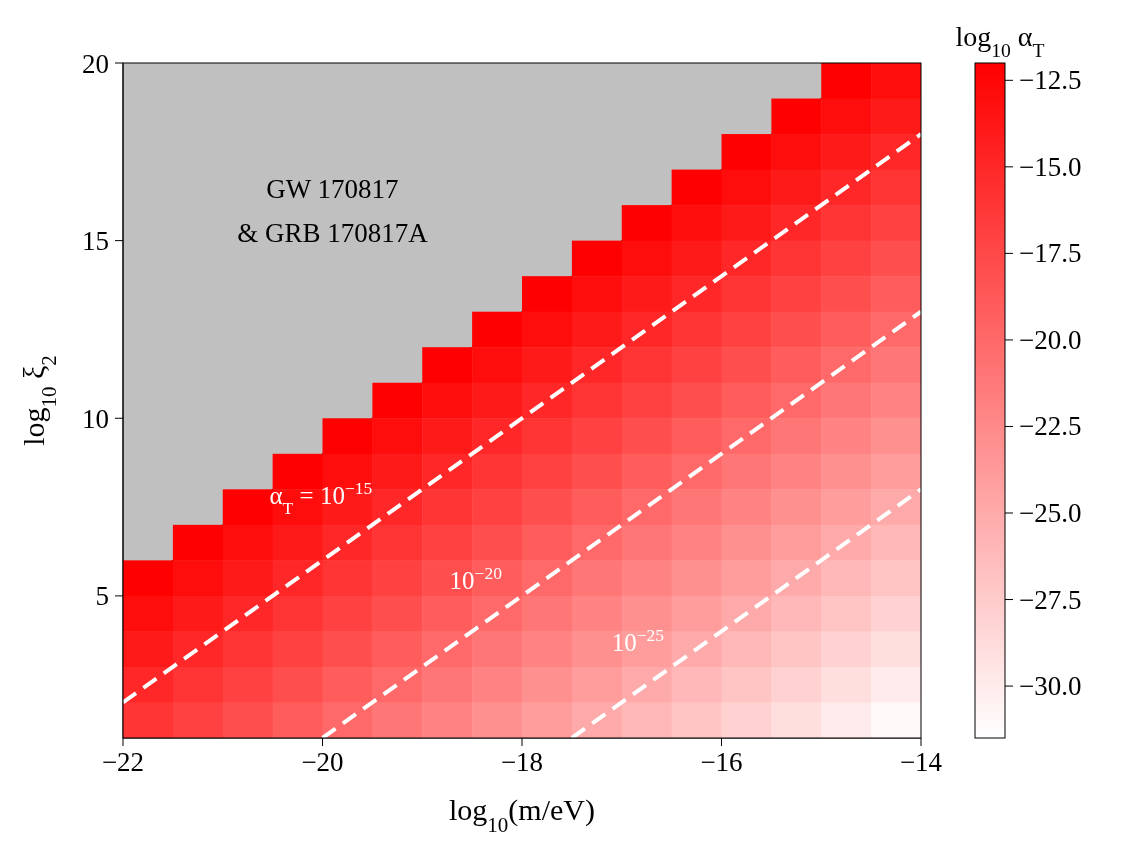 Image resolution: width=1125 pixels, height=845 pixels. I want to click on color-bar-label: −25.0, so click(1050, 513).